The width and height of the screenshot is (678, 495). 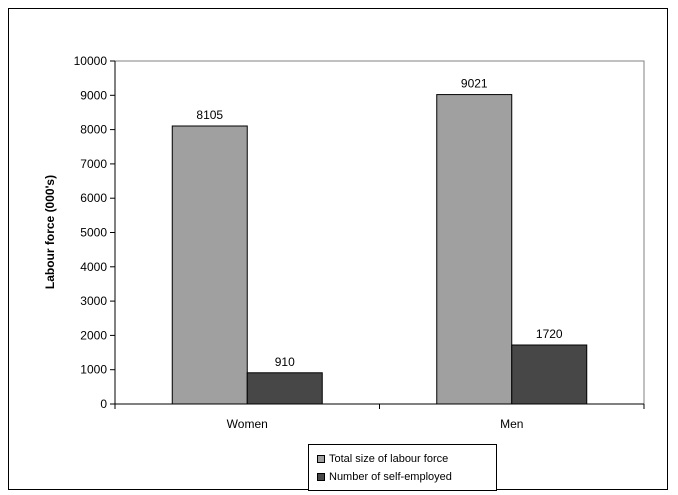 What do you see at coordinates (247, 424) in the screenshot?
I see `x-tick-label: Women` at bounding box center [247, 424].